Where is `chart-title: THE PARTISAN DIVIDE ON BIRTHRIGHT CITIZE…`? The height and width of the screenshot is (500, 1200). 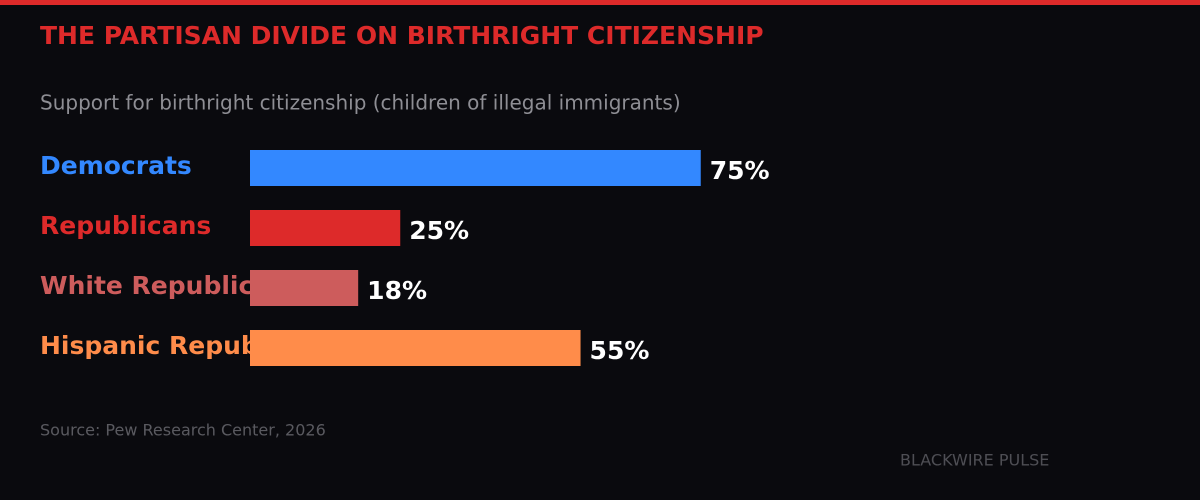
chart-title: THE PARTISAN DIVIDE ON BIRTHRIGHT CITIZE… is located at coordinates (402, 35).